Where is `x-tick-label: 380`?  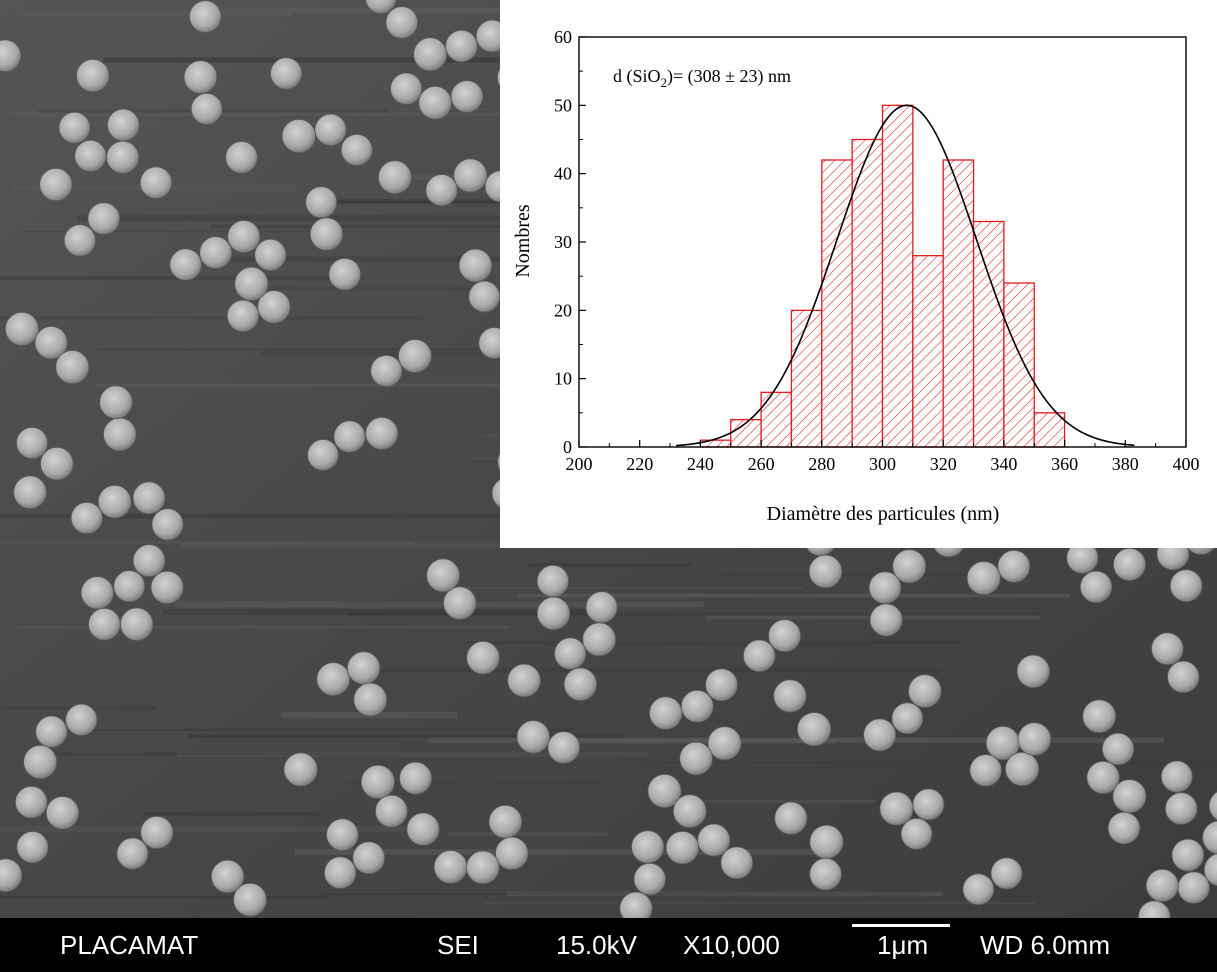
x-tick-label: 380 is located at coordinates (1125, 464).